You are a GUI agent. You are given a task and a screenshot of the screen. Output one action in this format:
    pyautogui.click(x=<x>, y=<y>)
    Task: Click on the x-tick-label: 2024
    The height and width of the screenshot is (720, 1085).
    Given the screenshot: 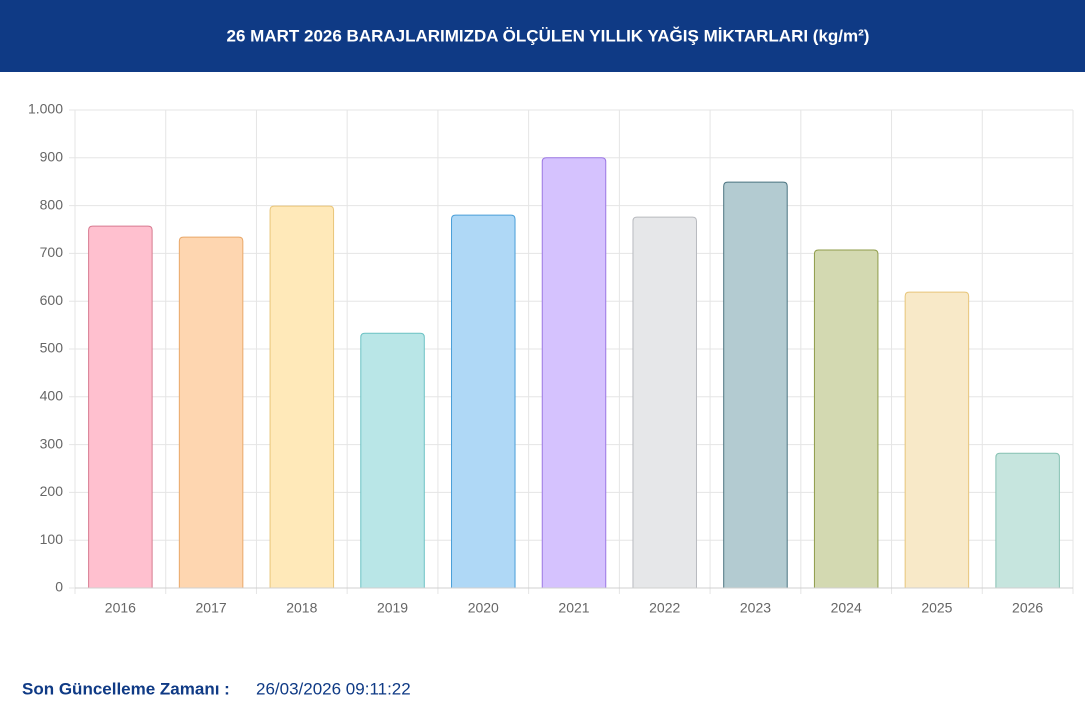 What is the action you would take?
    pyautogui.click(x=846, y=608)
    